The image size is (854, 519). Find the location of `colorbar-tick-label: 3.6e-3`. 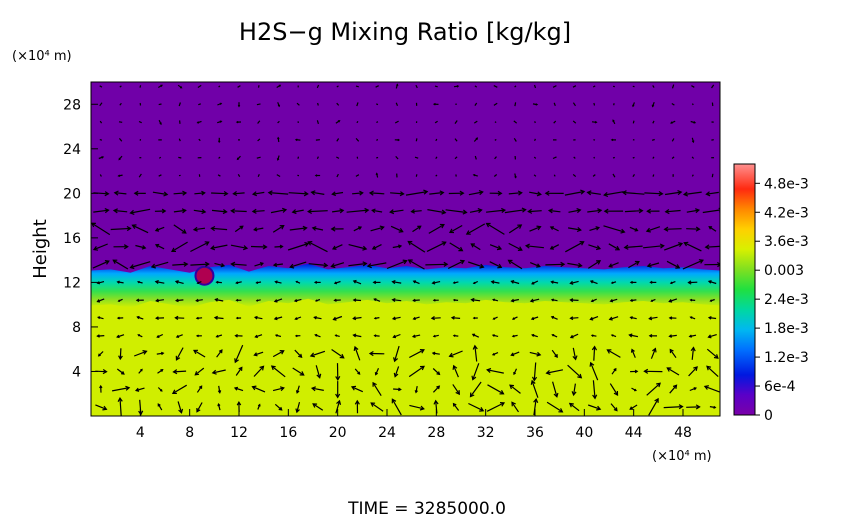

colorbar-tick-label: 3.6e-3 is located at coordinates (786, 242).